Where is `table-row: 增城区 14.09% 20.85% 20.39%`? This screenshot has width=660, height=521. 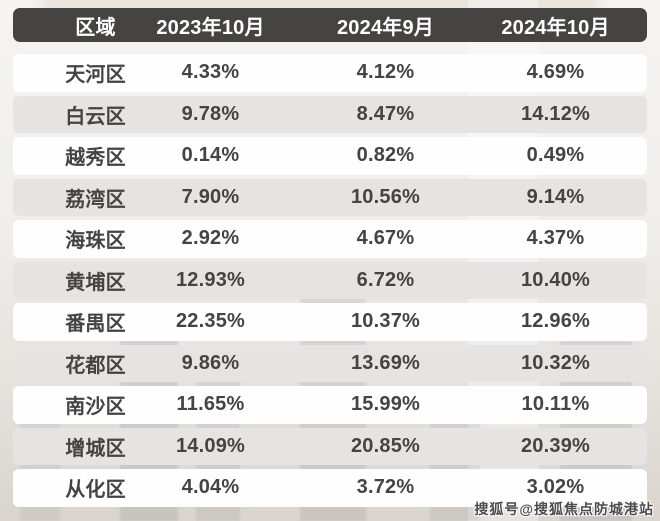 table-row: 增城区 14.09% 20.85% 20.39% is located at coordinates (330, 446).